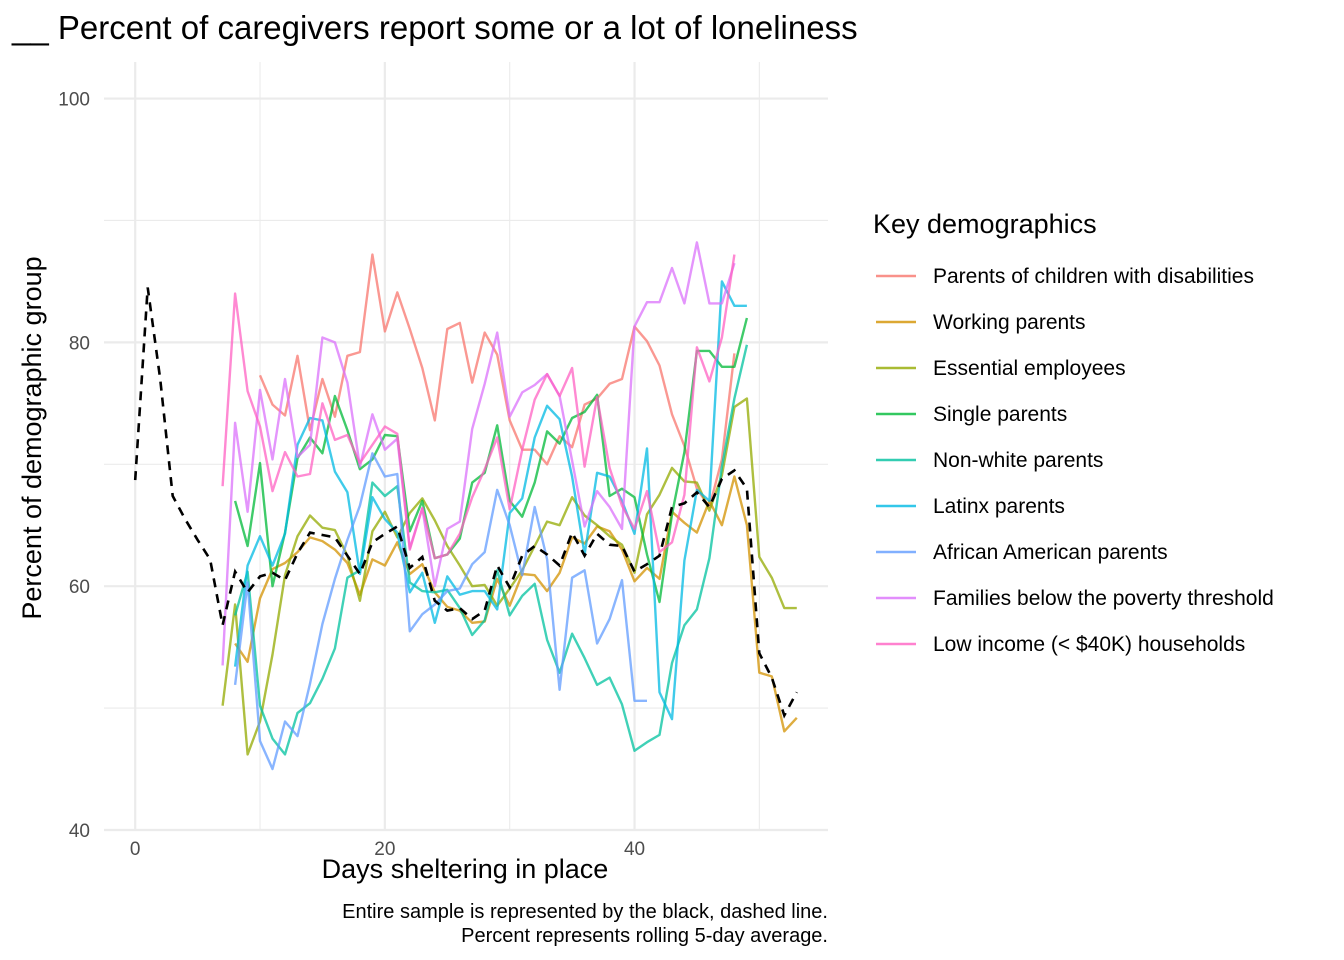 Image resolution: width=1344 pixels, height=960 pixels. Describe the element at coordinates (1093, 276) in the screenshot. I see `legend-label: Parents of children with disabilities` at that location.